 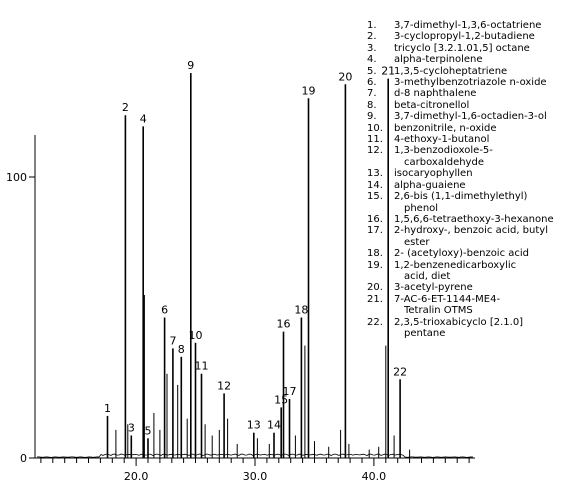 What do you see at coordinates (461, 197) in the screenshot?
I see `legend-text: 2,6-bis (1,1-dimethylethyl)` at bounding box center [461, 197].